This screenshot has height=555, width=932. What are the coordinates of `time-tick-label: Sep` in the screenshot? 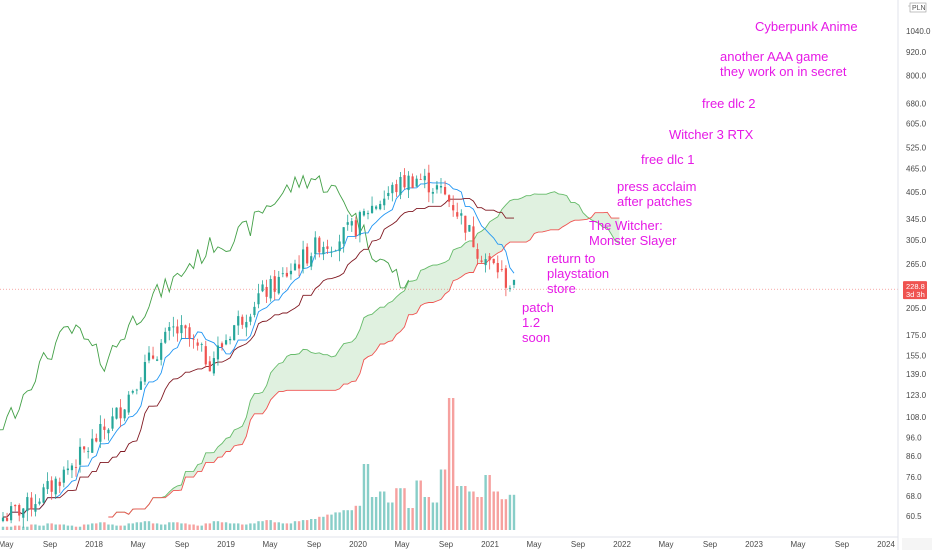 It's located at (50, 544).